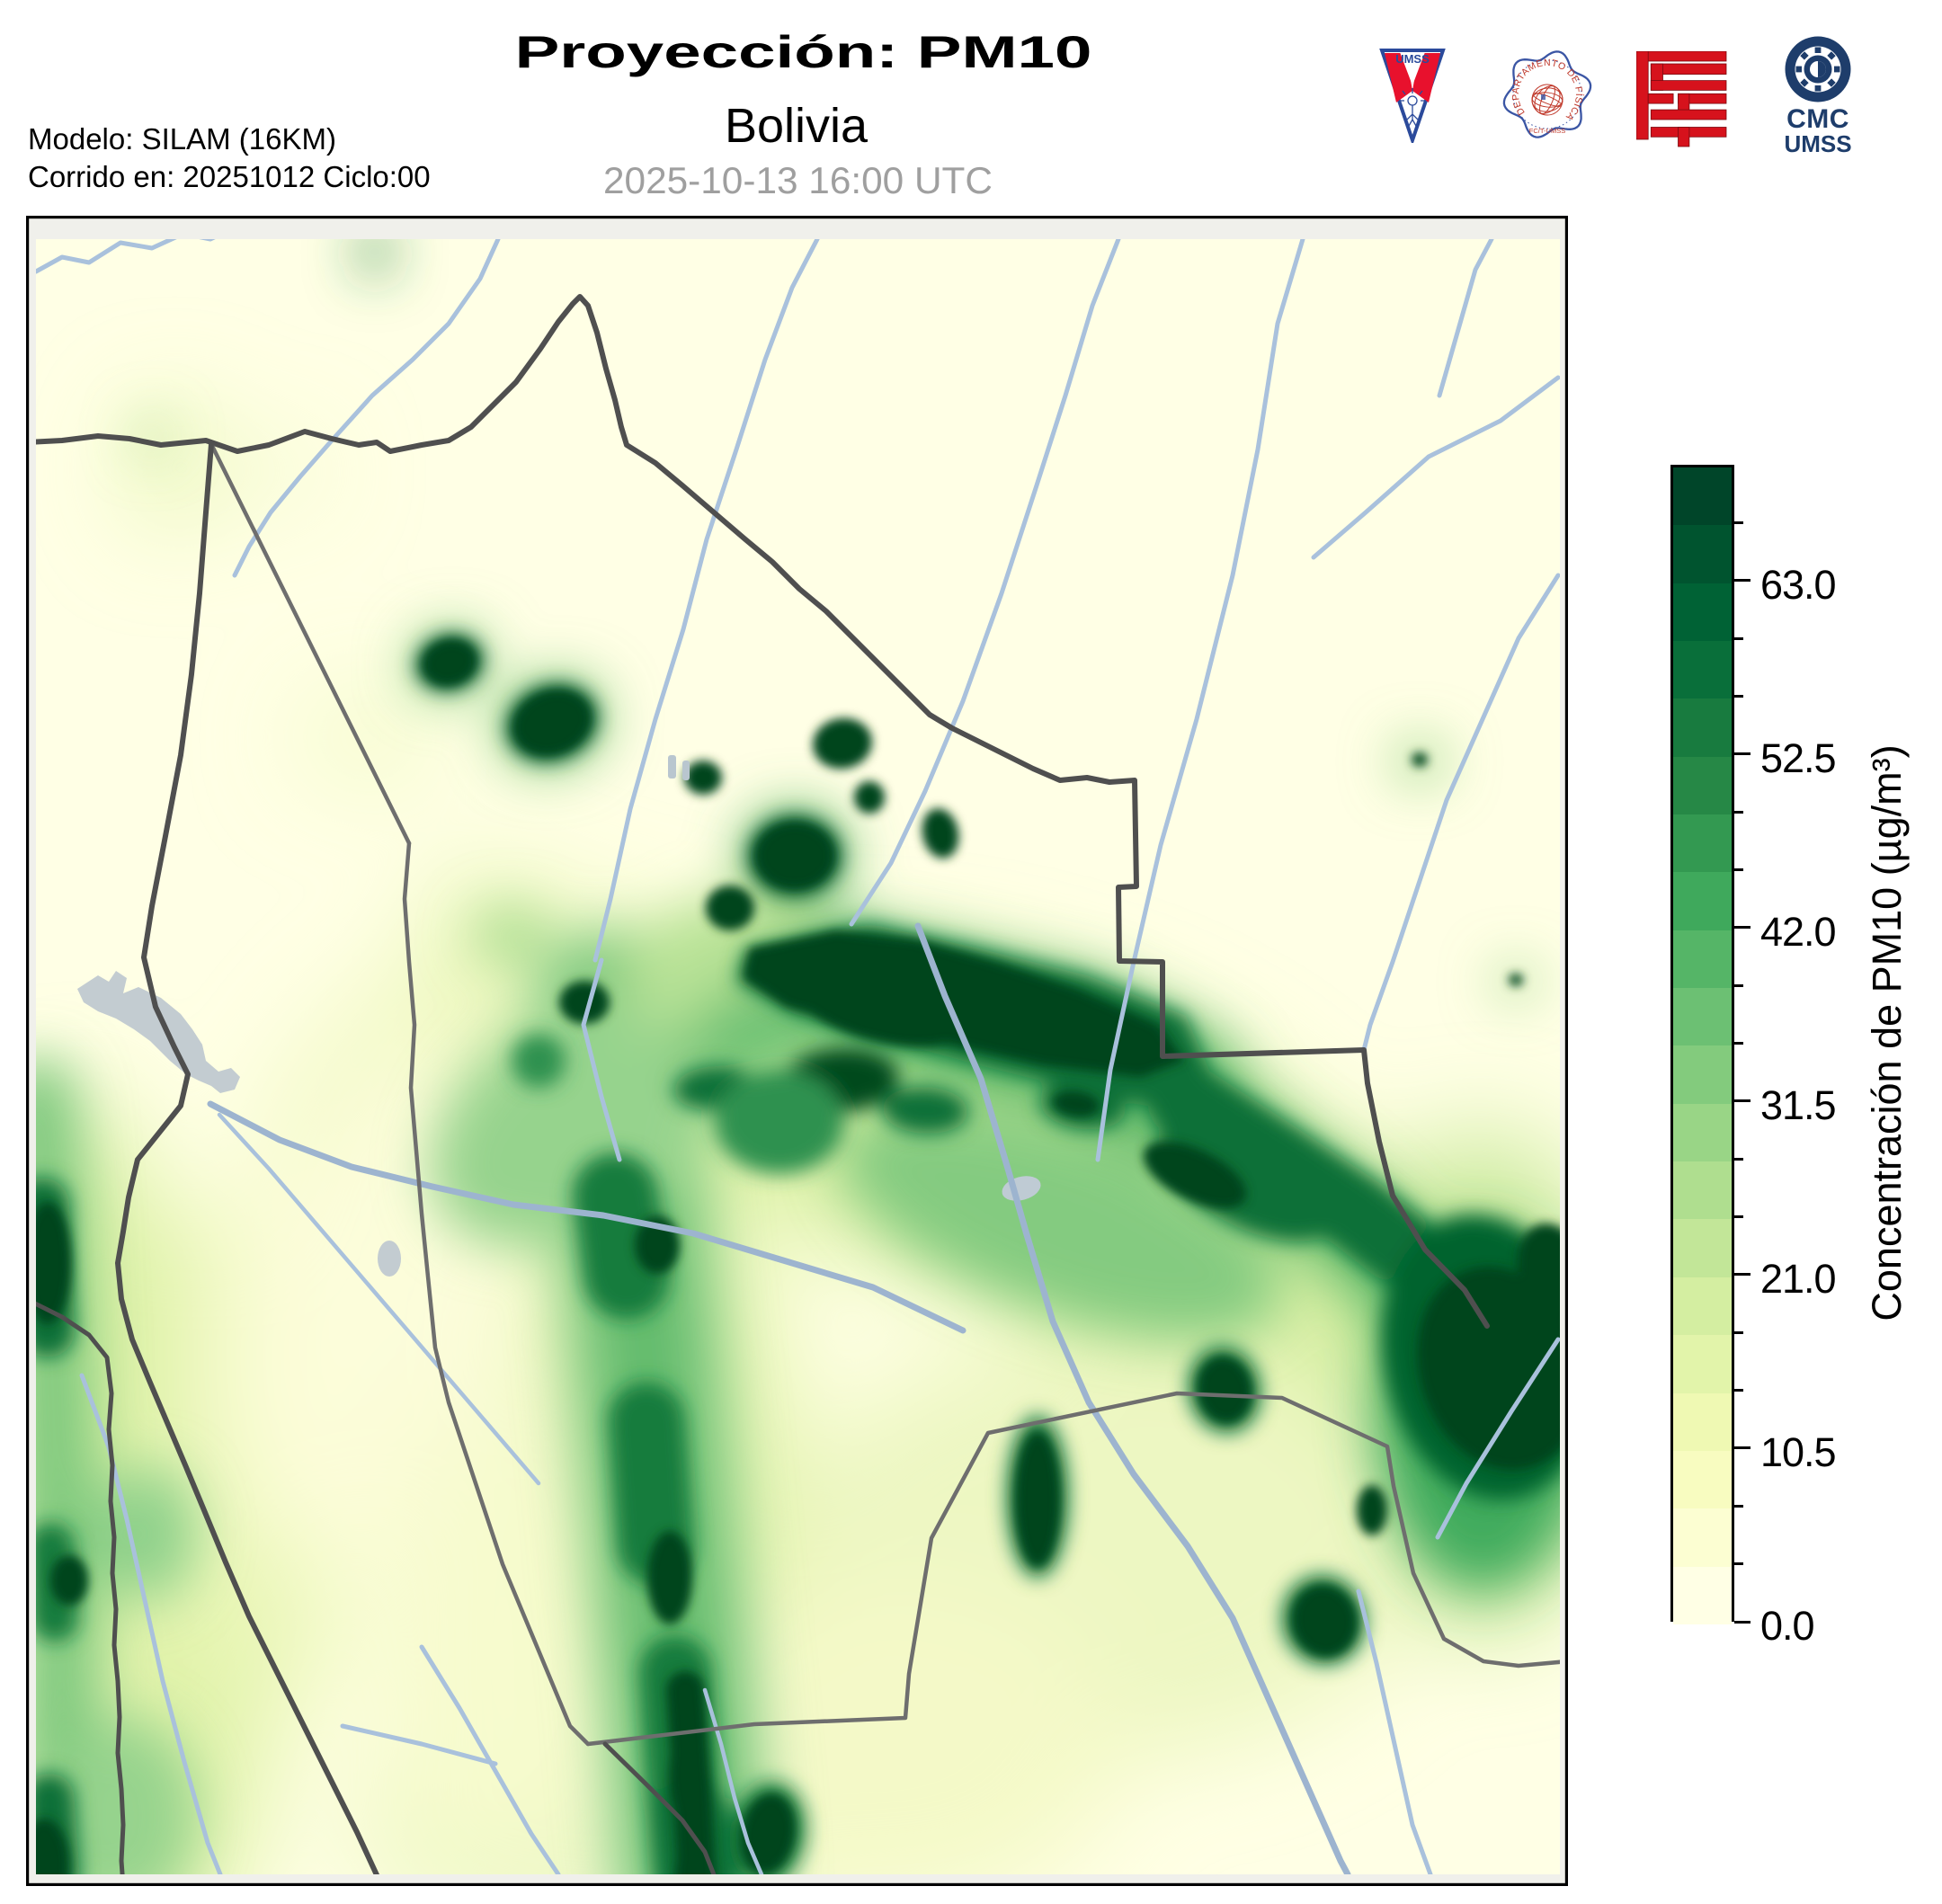 The width and height of the screenshot is (1942, 1904). Describe the element at coordinates (1817, 119) in the screenshot. I see `svg-text: CMC` at that location.